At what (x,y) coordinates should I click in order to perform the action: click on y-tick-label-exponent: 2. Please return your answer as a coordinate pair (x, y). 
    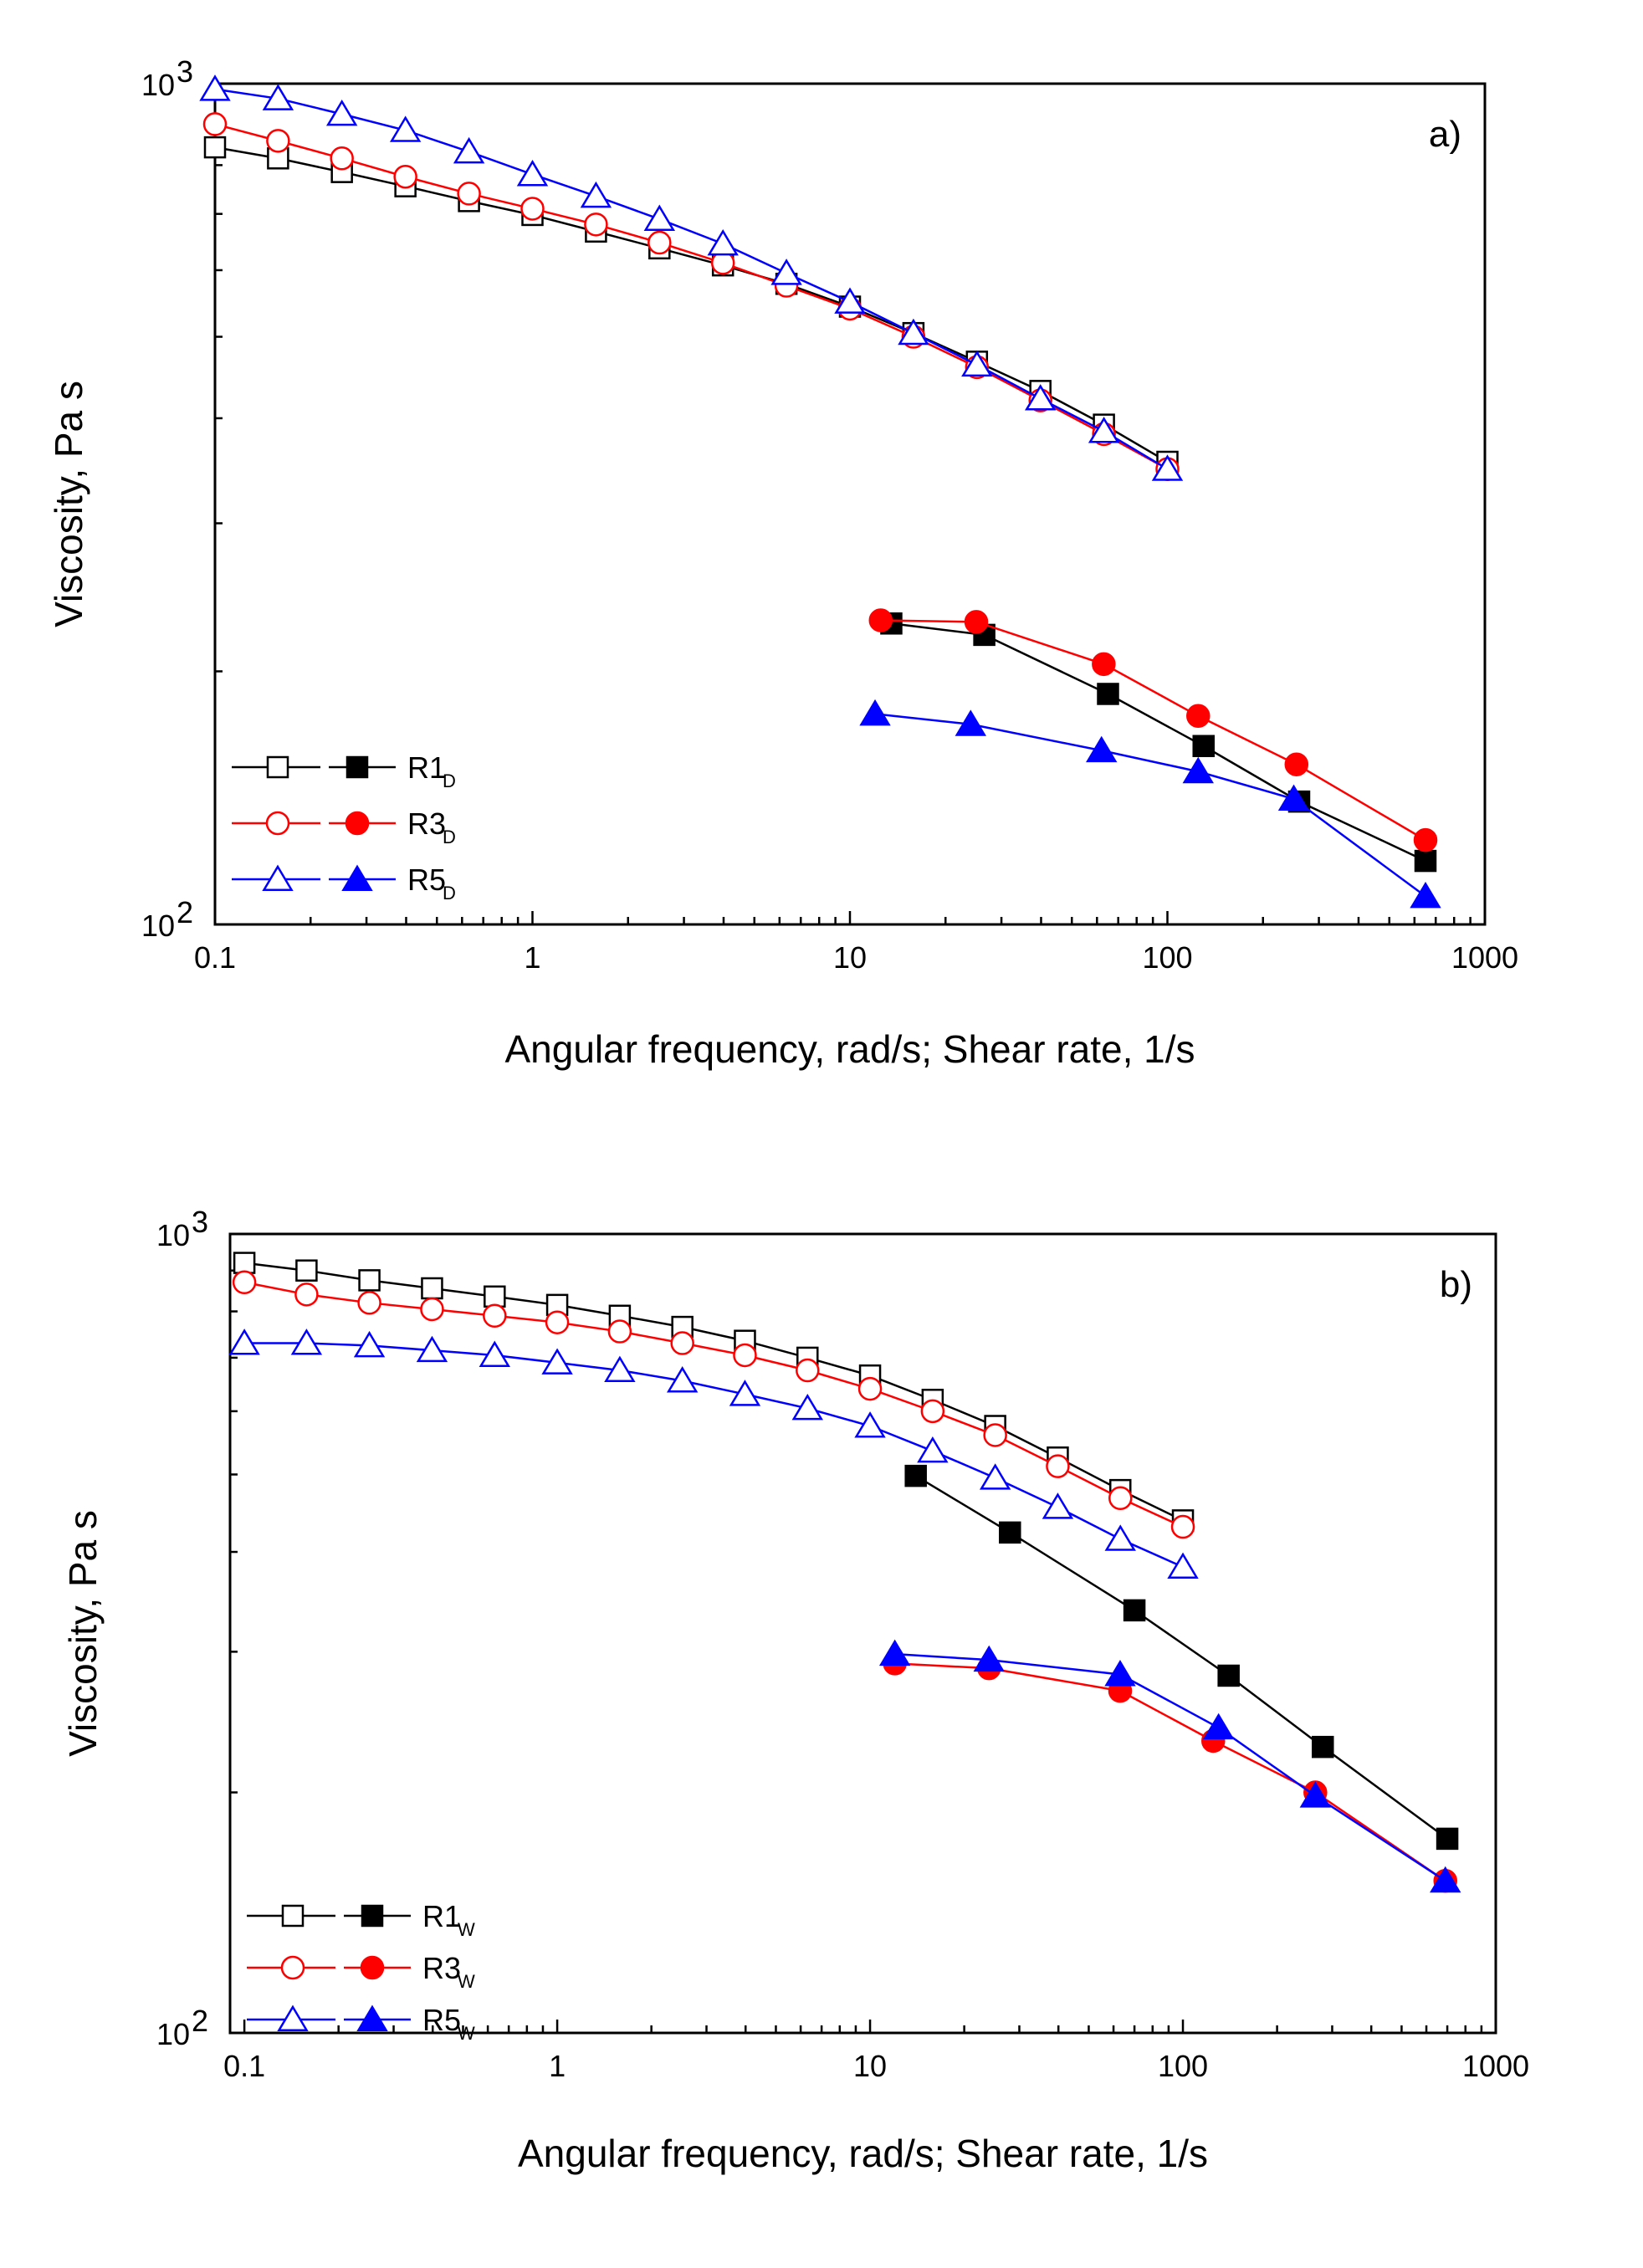
    Looking at the image, I should click on (200, 2021).